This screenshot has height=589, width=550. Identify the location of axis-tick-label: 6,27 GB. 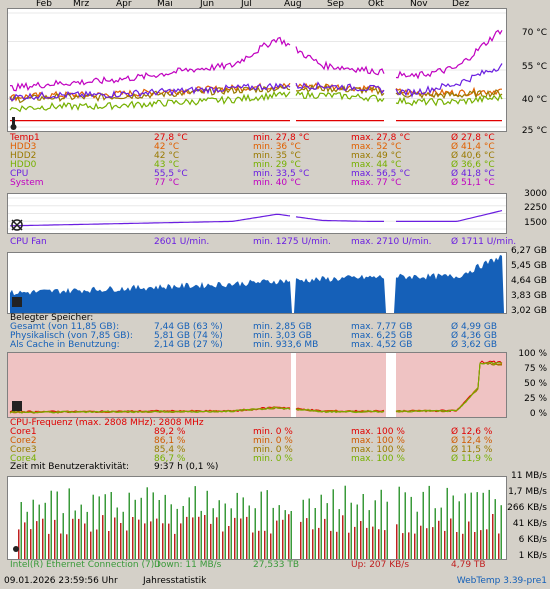
(528, 251).